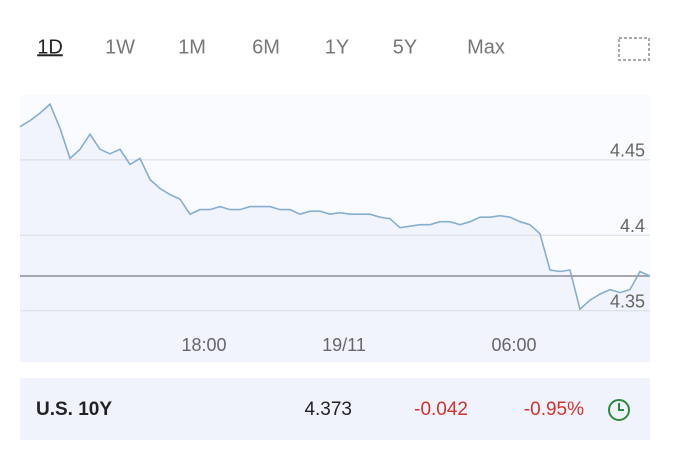 The height and width of the screenshot is (456, 674). What do you see at coordinates (619, 410) in the screenshot?
I see `clock-icon` at bounding box center [619, 410].